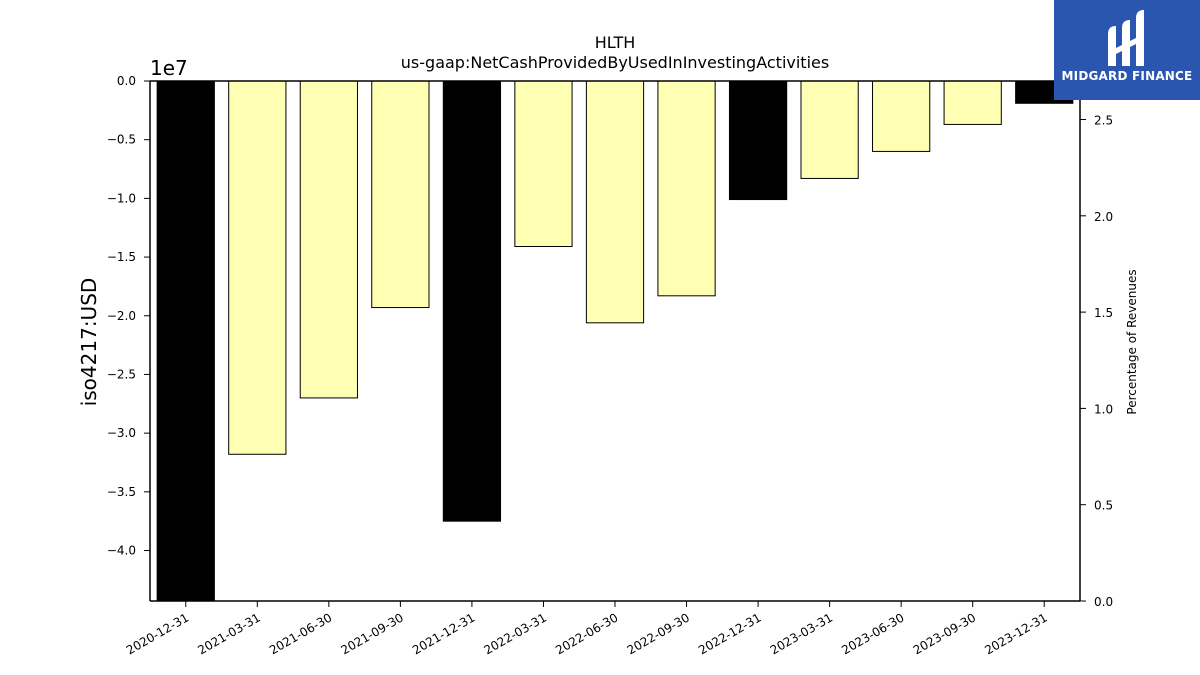 The height and width of the screenshot is (675, 1200). Describe the element at coordinates (121, 257) in the screenshot. I see `y-tick-label: −1.5` at that location.